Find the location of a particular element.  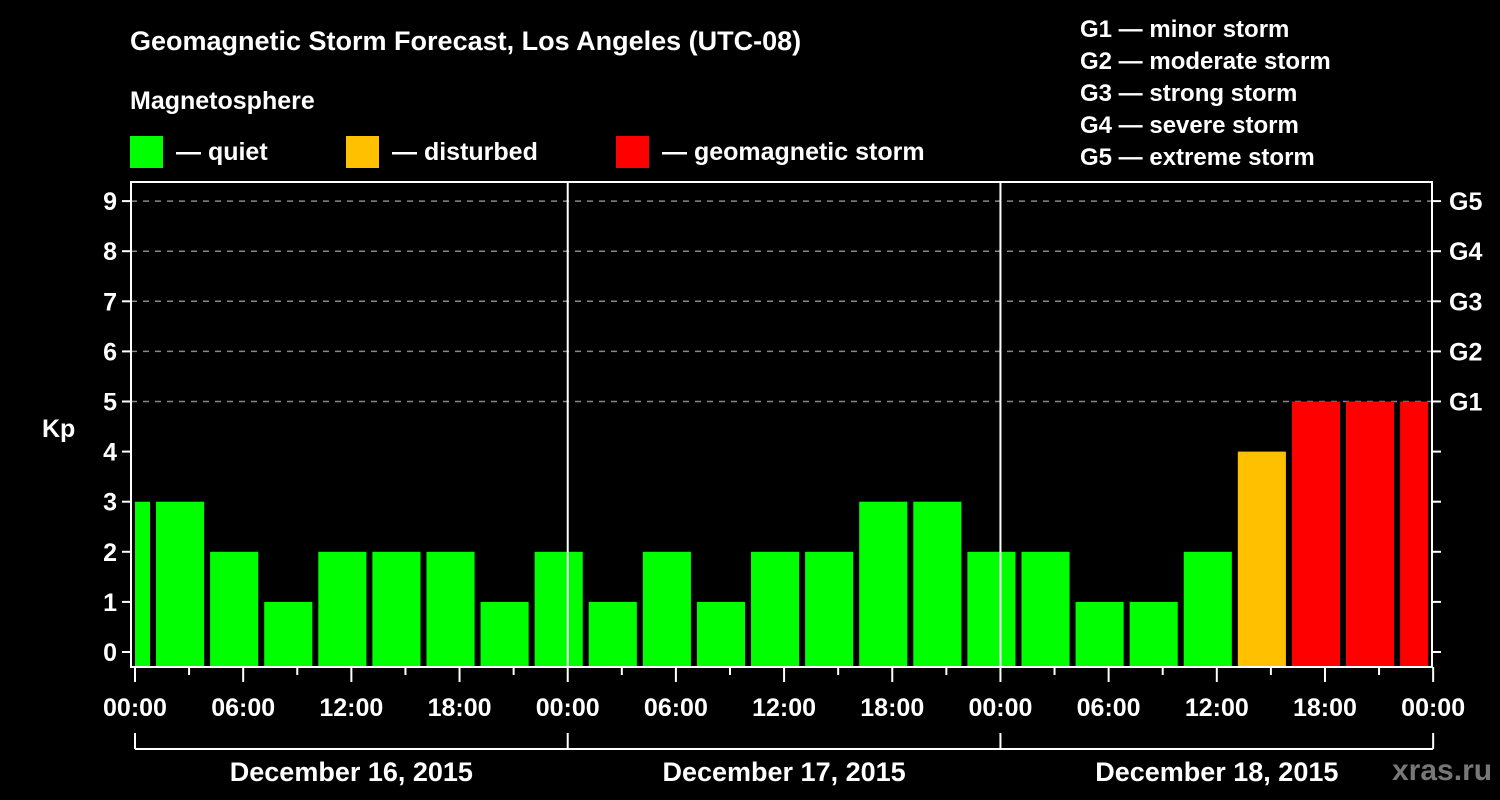

date-label: December 16, 2015 is located at coordinates (351, 772).